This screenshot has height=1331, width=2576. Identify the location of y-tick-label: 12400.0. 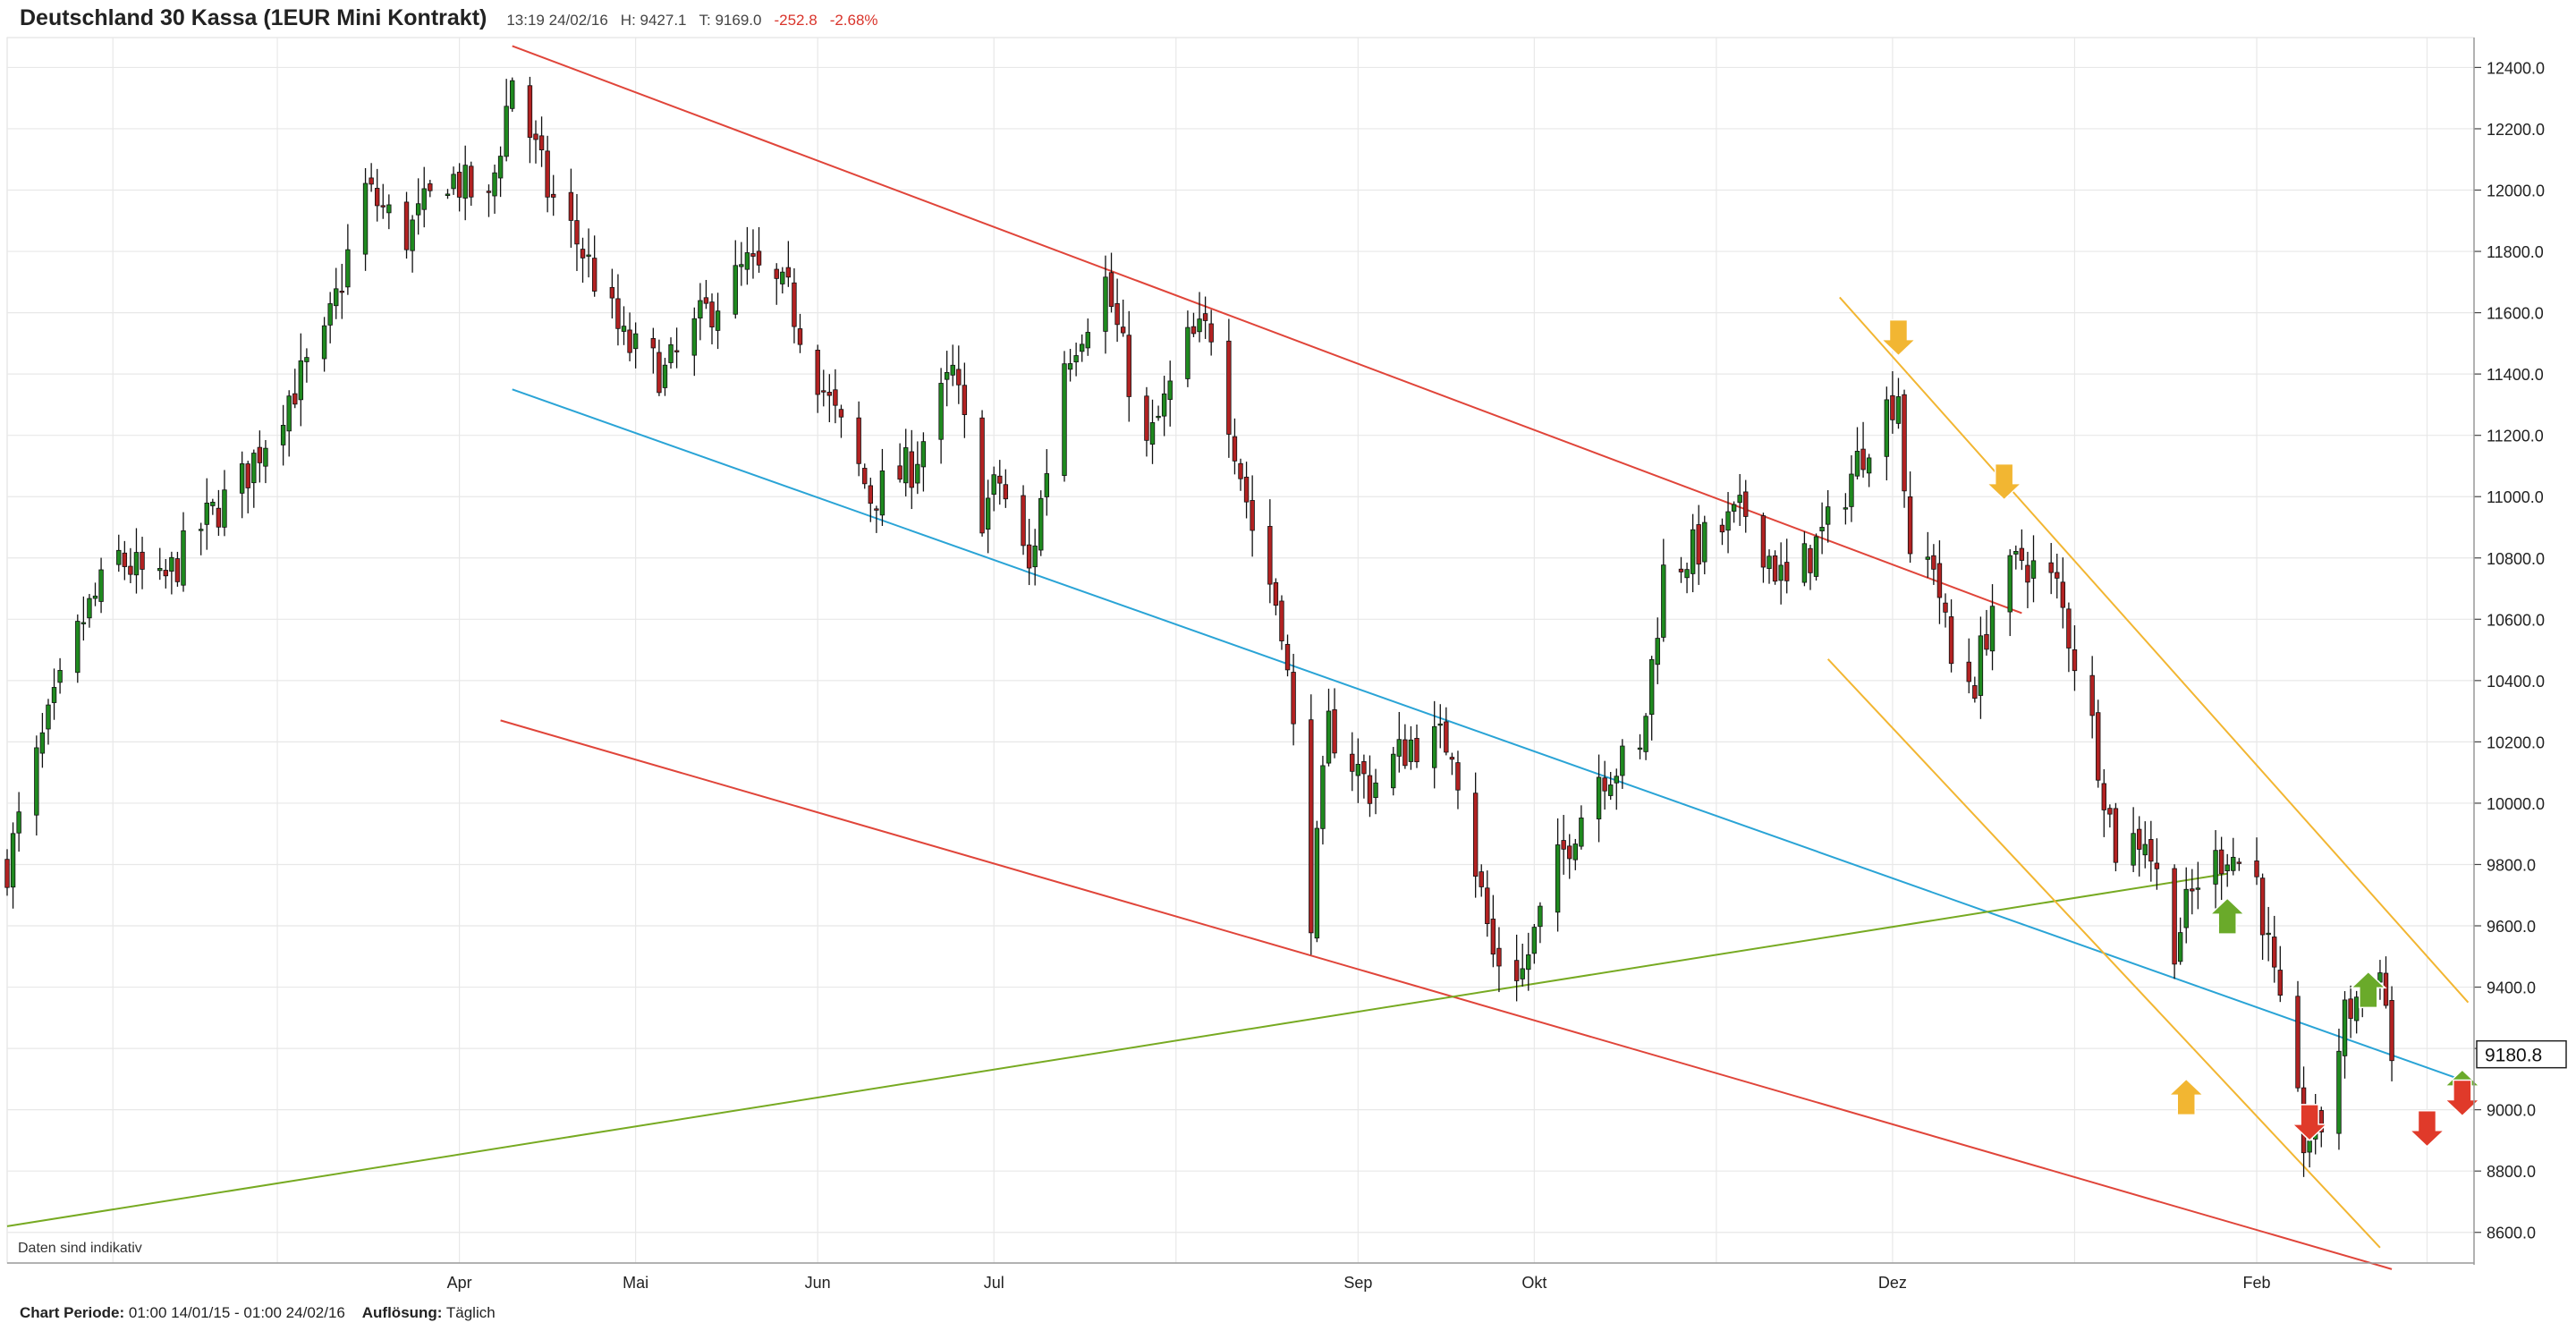
(2516, 68).